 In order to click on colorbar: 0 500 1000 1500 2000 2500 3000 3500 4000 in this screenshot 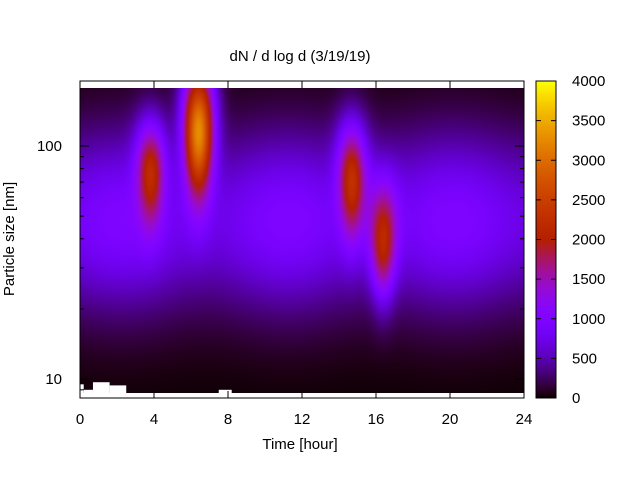, I will do `click(570, 240)`.